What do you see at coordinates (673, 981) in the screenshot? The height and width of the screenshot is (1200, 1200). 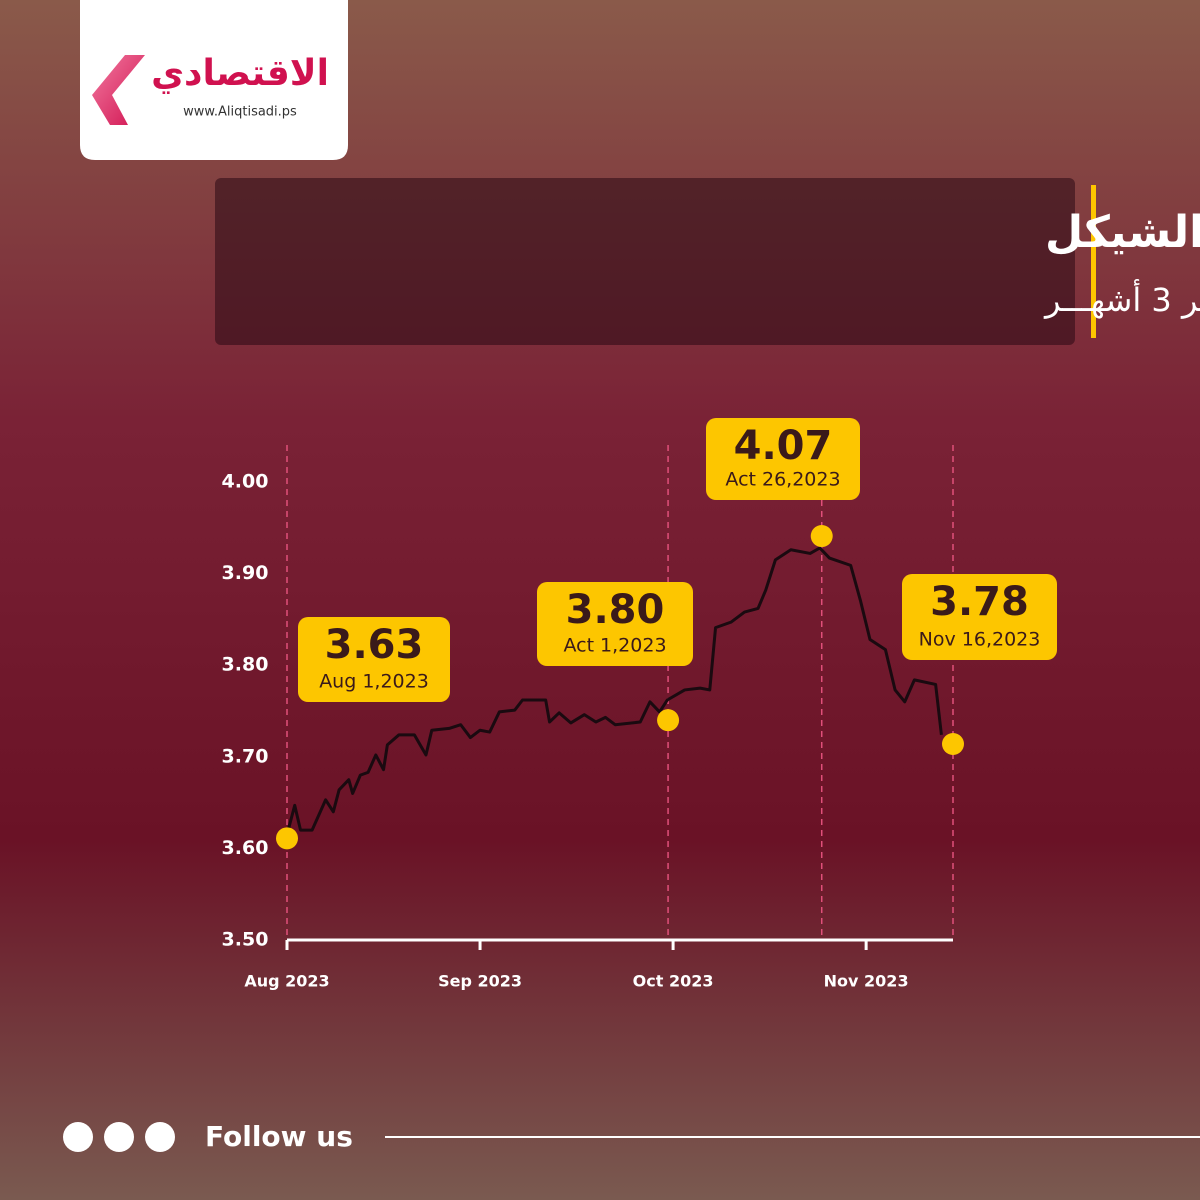 I see `x-tick-label: Oct 2023` at bounding box center [673, 981].